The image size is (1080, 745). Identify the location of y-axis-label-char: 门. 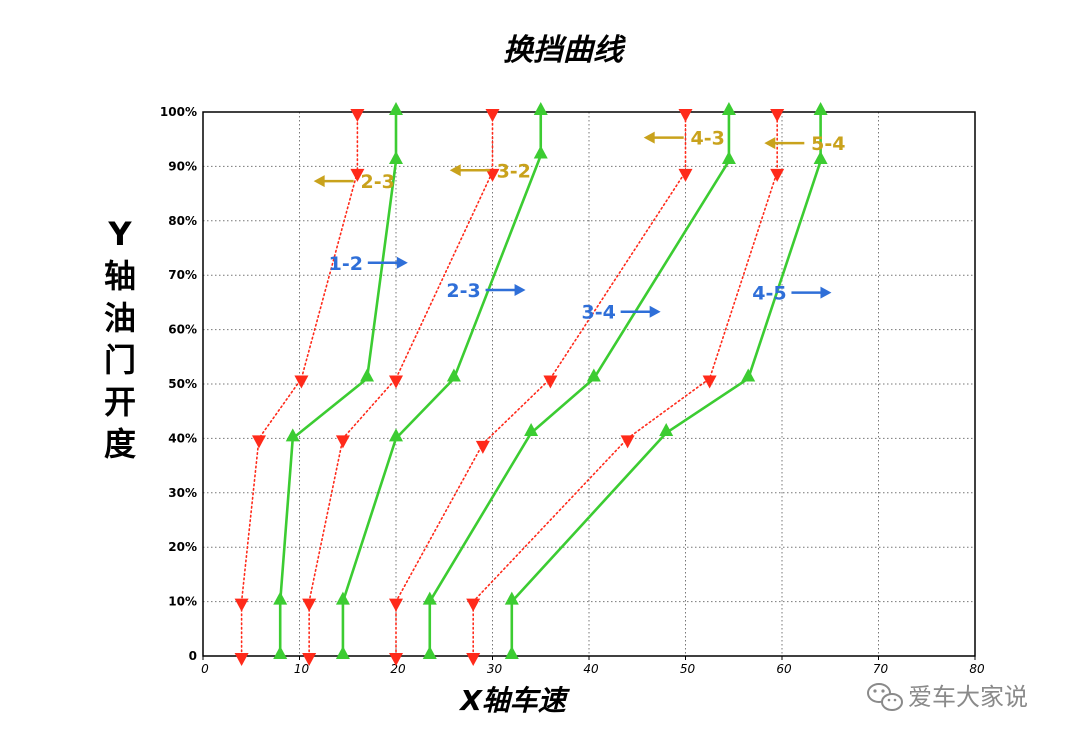
(120, 360).